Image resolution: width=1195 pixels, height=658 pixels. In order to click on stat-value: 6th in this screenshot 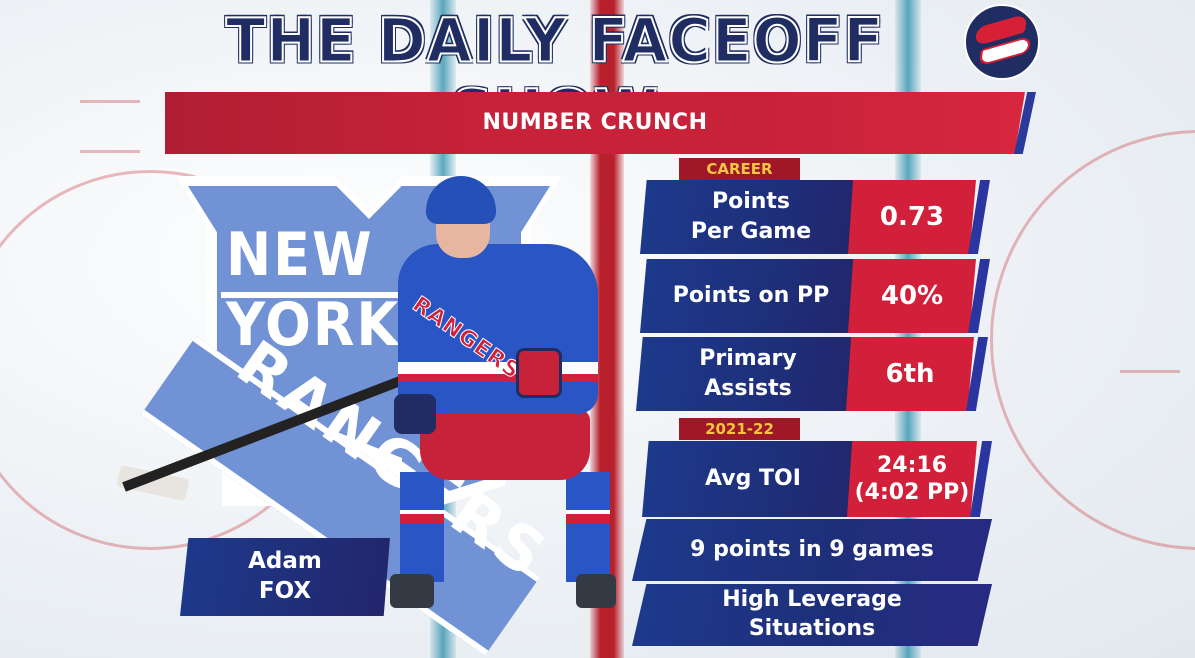, I will do `click(910, 374)`.